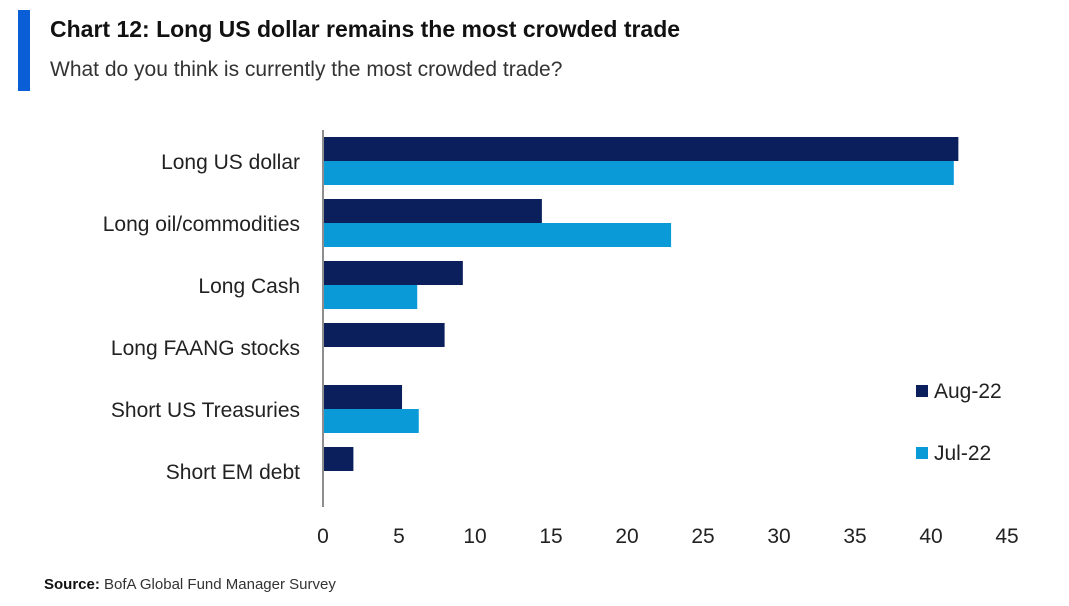 This screenshot has height=606, width=1069. Describe the element at coordinates (778, 536) in the screenshot. I see `x-tick-label-30: 30` at that location.